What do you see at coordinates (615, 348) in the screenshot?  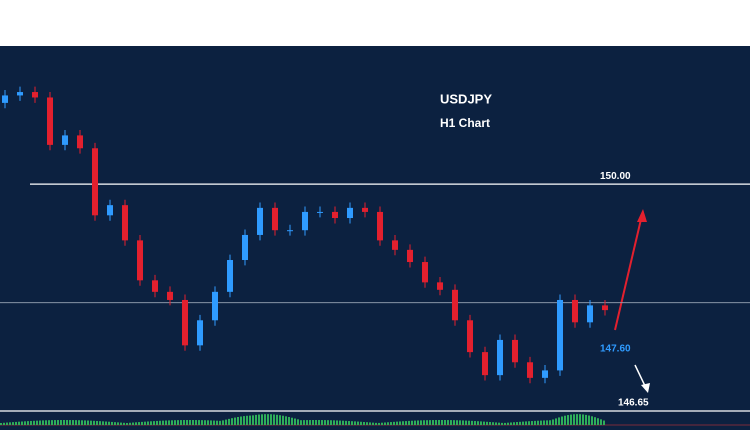 I see `target-label: 147.60` at bounding box center [615, 348].